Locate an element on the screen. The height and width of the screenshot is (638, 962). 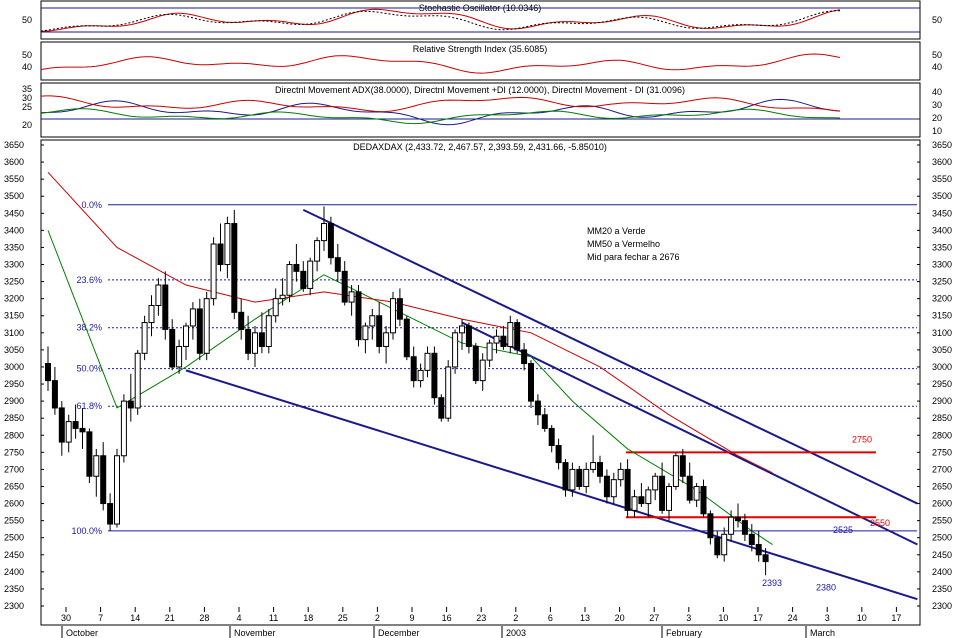
x-tick-label: 25 is located at coordinates (343, 618).